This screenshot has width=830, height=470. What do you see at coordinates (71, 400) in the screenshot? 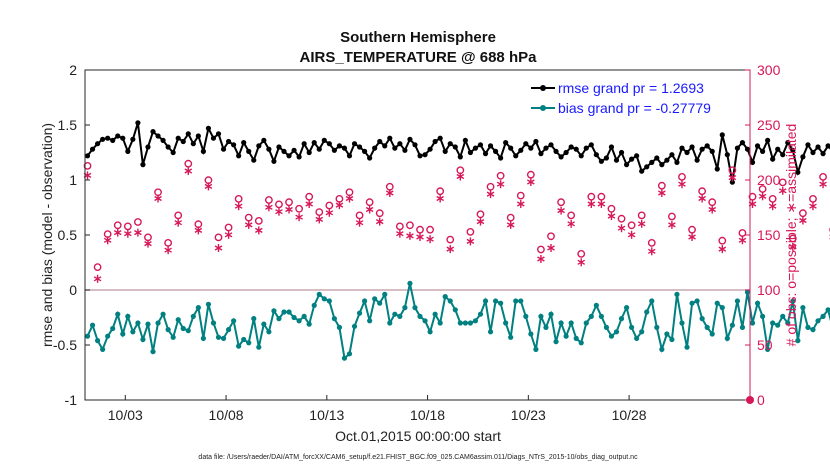
I see `y-tick-label: -1` at bounding box center [71, 400].